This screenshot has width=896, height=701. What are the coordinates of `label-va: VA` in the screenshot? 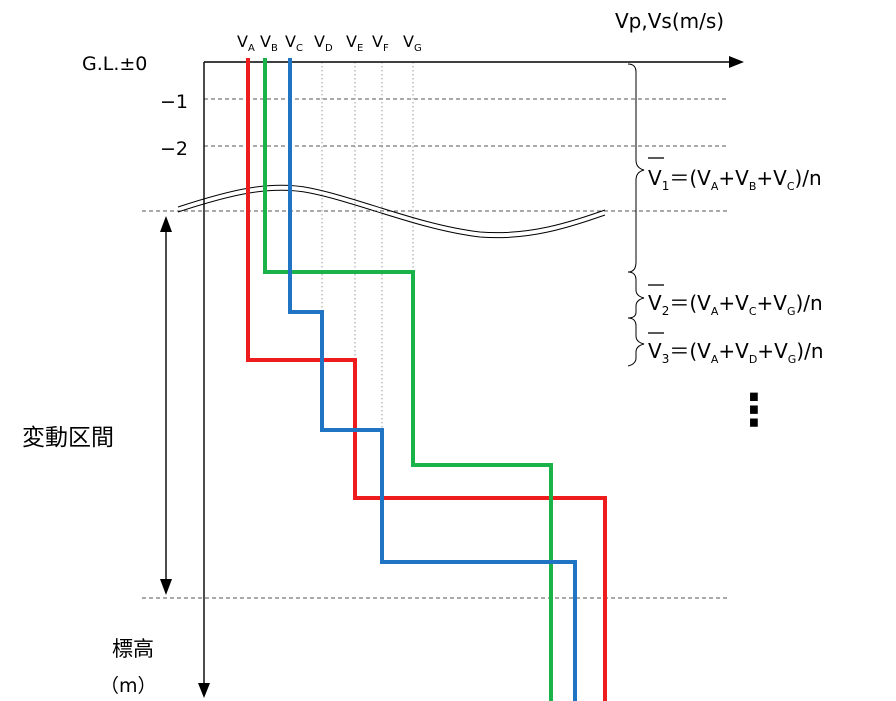 It's located at (246, 43).